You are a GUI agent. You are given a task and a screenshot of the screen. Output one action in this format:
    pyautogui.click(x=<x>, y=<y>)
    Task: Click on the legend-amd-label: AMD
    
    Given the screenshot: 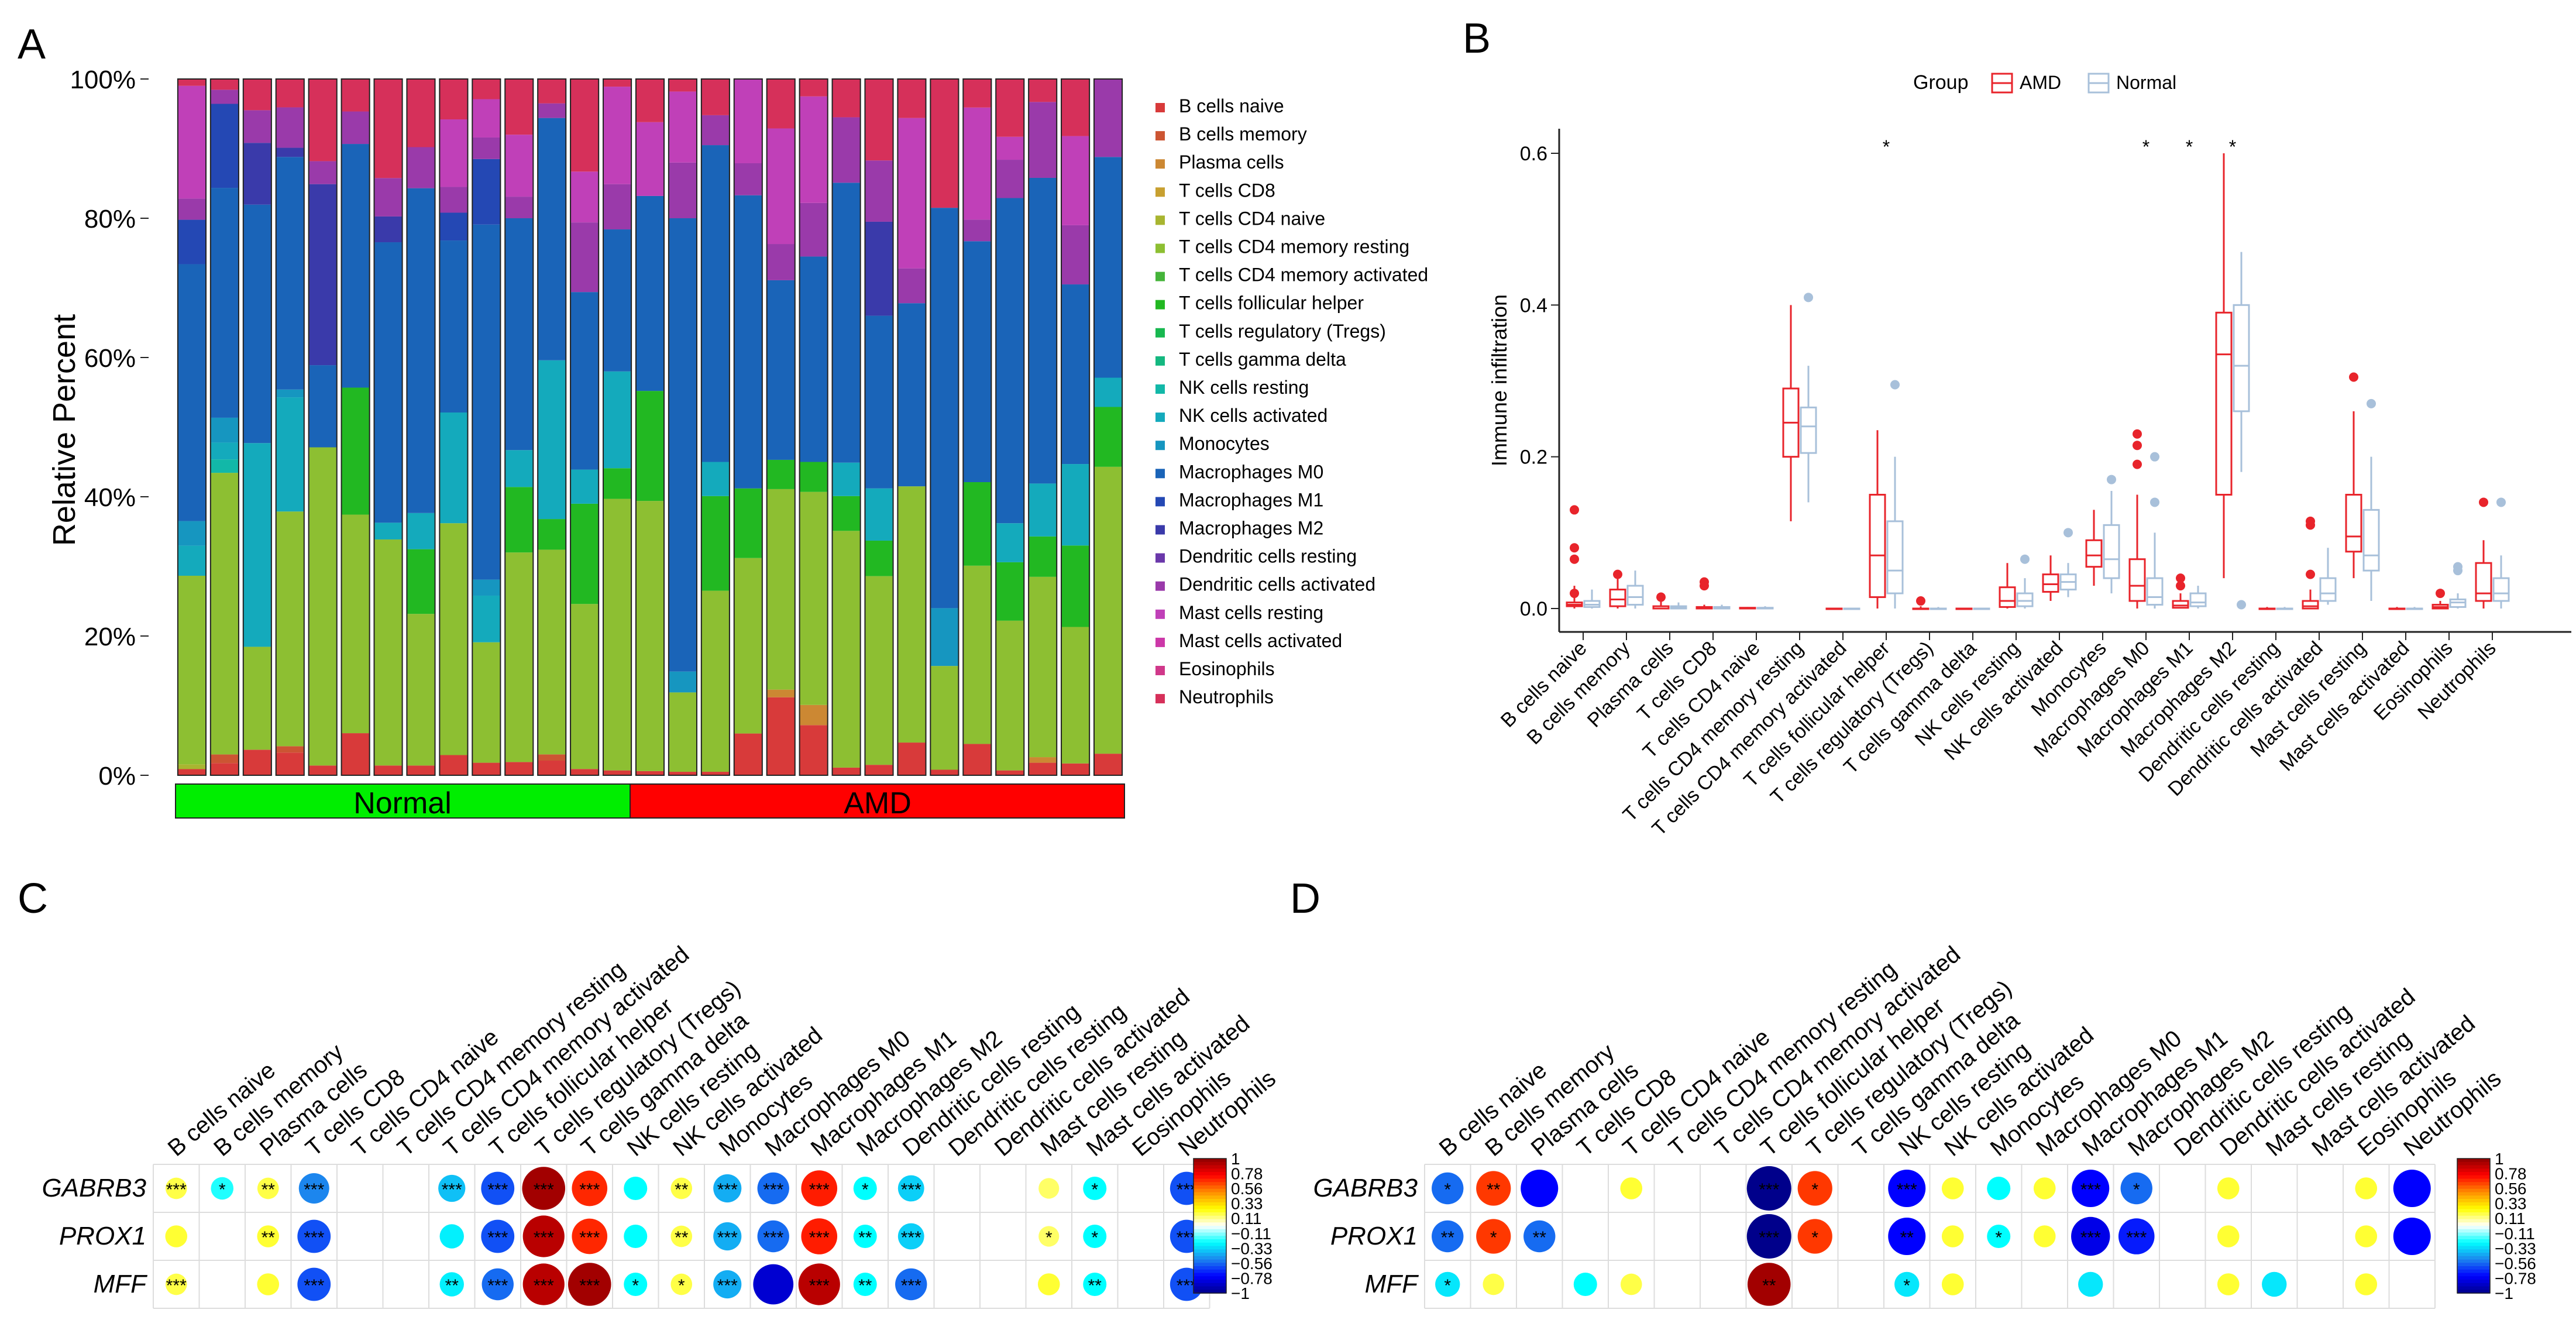 What is the action you would take?
    pyautogui.click(x=2040, y=82)
    